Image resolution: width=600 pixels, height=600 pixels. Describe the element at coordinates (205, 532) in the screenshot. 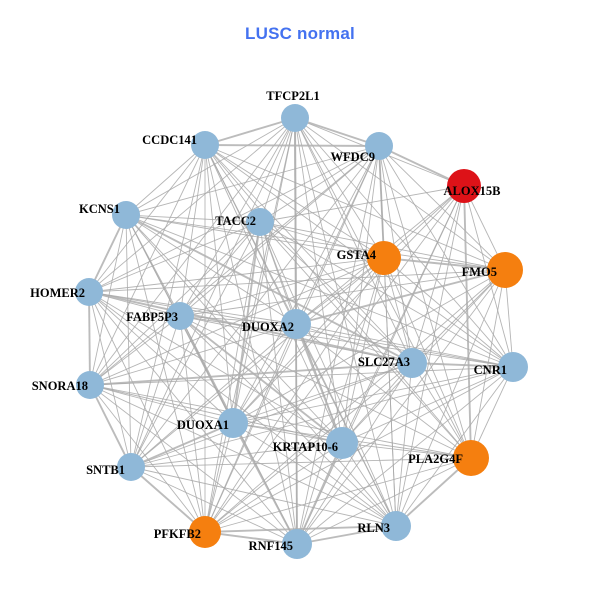

I see `network-node-pfkfb2` at that location.